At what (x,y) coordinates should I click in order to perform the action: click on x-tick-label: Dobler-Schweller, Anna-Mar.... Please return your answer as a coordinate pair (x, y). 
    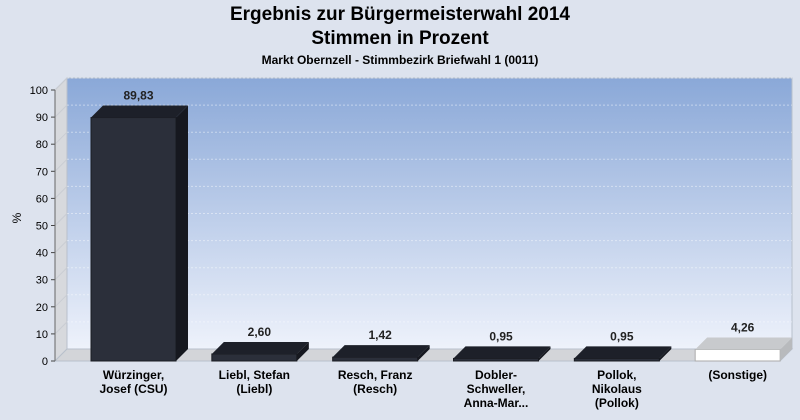
    Looking at the image, I should click on (496, 389).